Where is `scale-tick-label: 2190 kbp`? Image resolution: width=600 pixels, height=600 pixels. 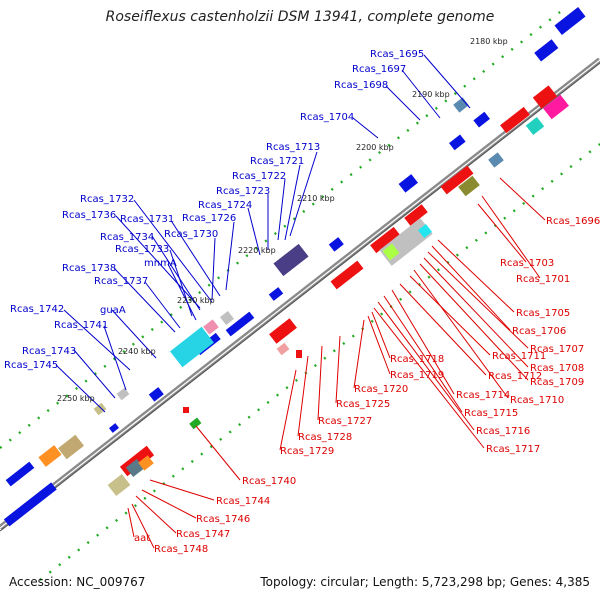
scale-tick-label: 2190 kbp is located at coordinates (431, 94).